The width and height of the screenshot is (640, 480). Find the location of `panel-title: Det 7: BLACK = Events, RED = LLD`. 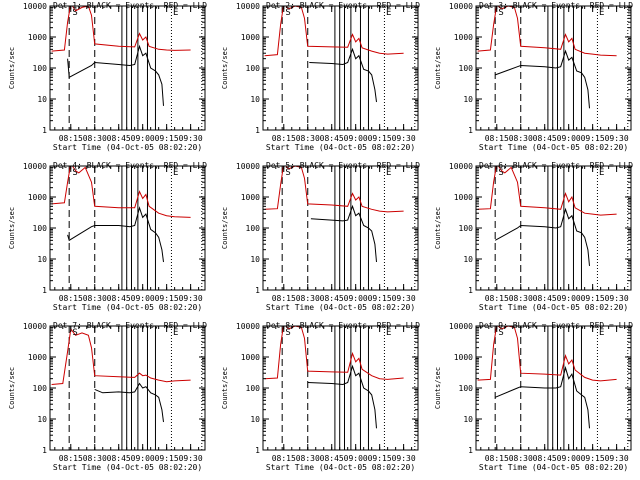

panel-title: Det 7: BLACK = Events, RED = LLD is located at coordinates (130, 325).